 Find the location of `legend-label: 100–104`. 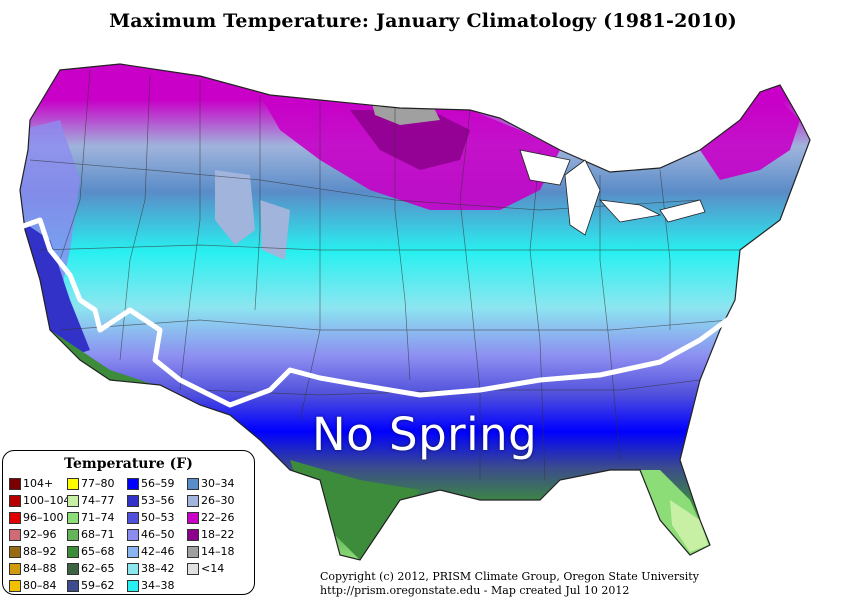

legend-label: 100–104 is located at coordinates (47, 500).